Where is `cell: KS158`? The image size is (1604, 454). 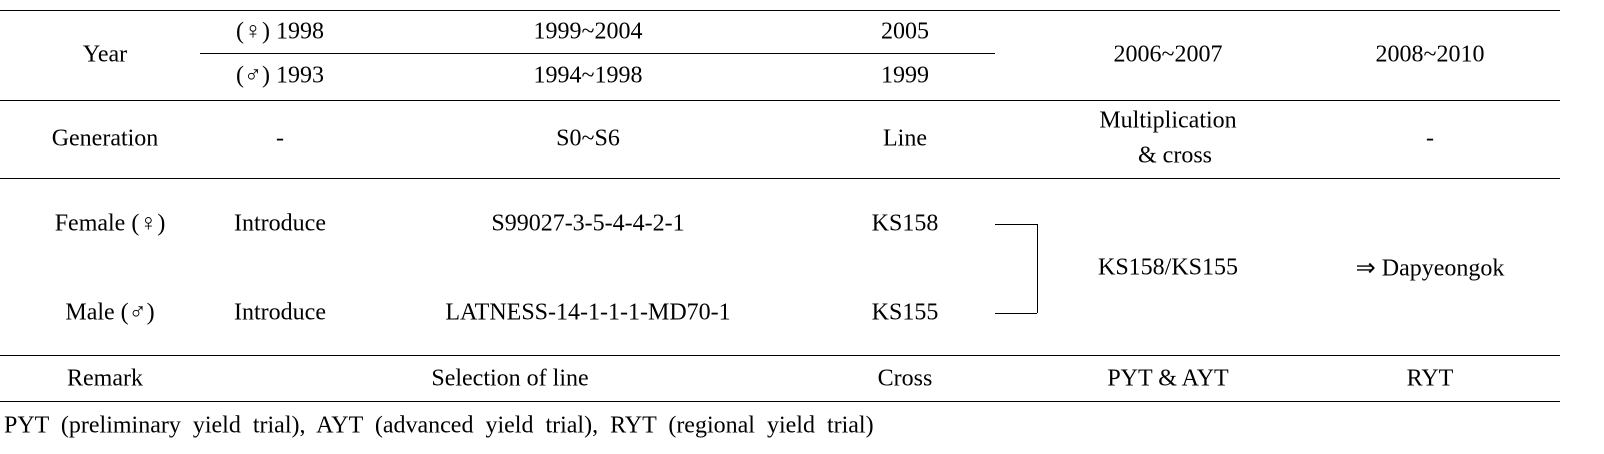
cell: KS158 is located at coordinates (905, 223).